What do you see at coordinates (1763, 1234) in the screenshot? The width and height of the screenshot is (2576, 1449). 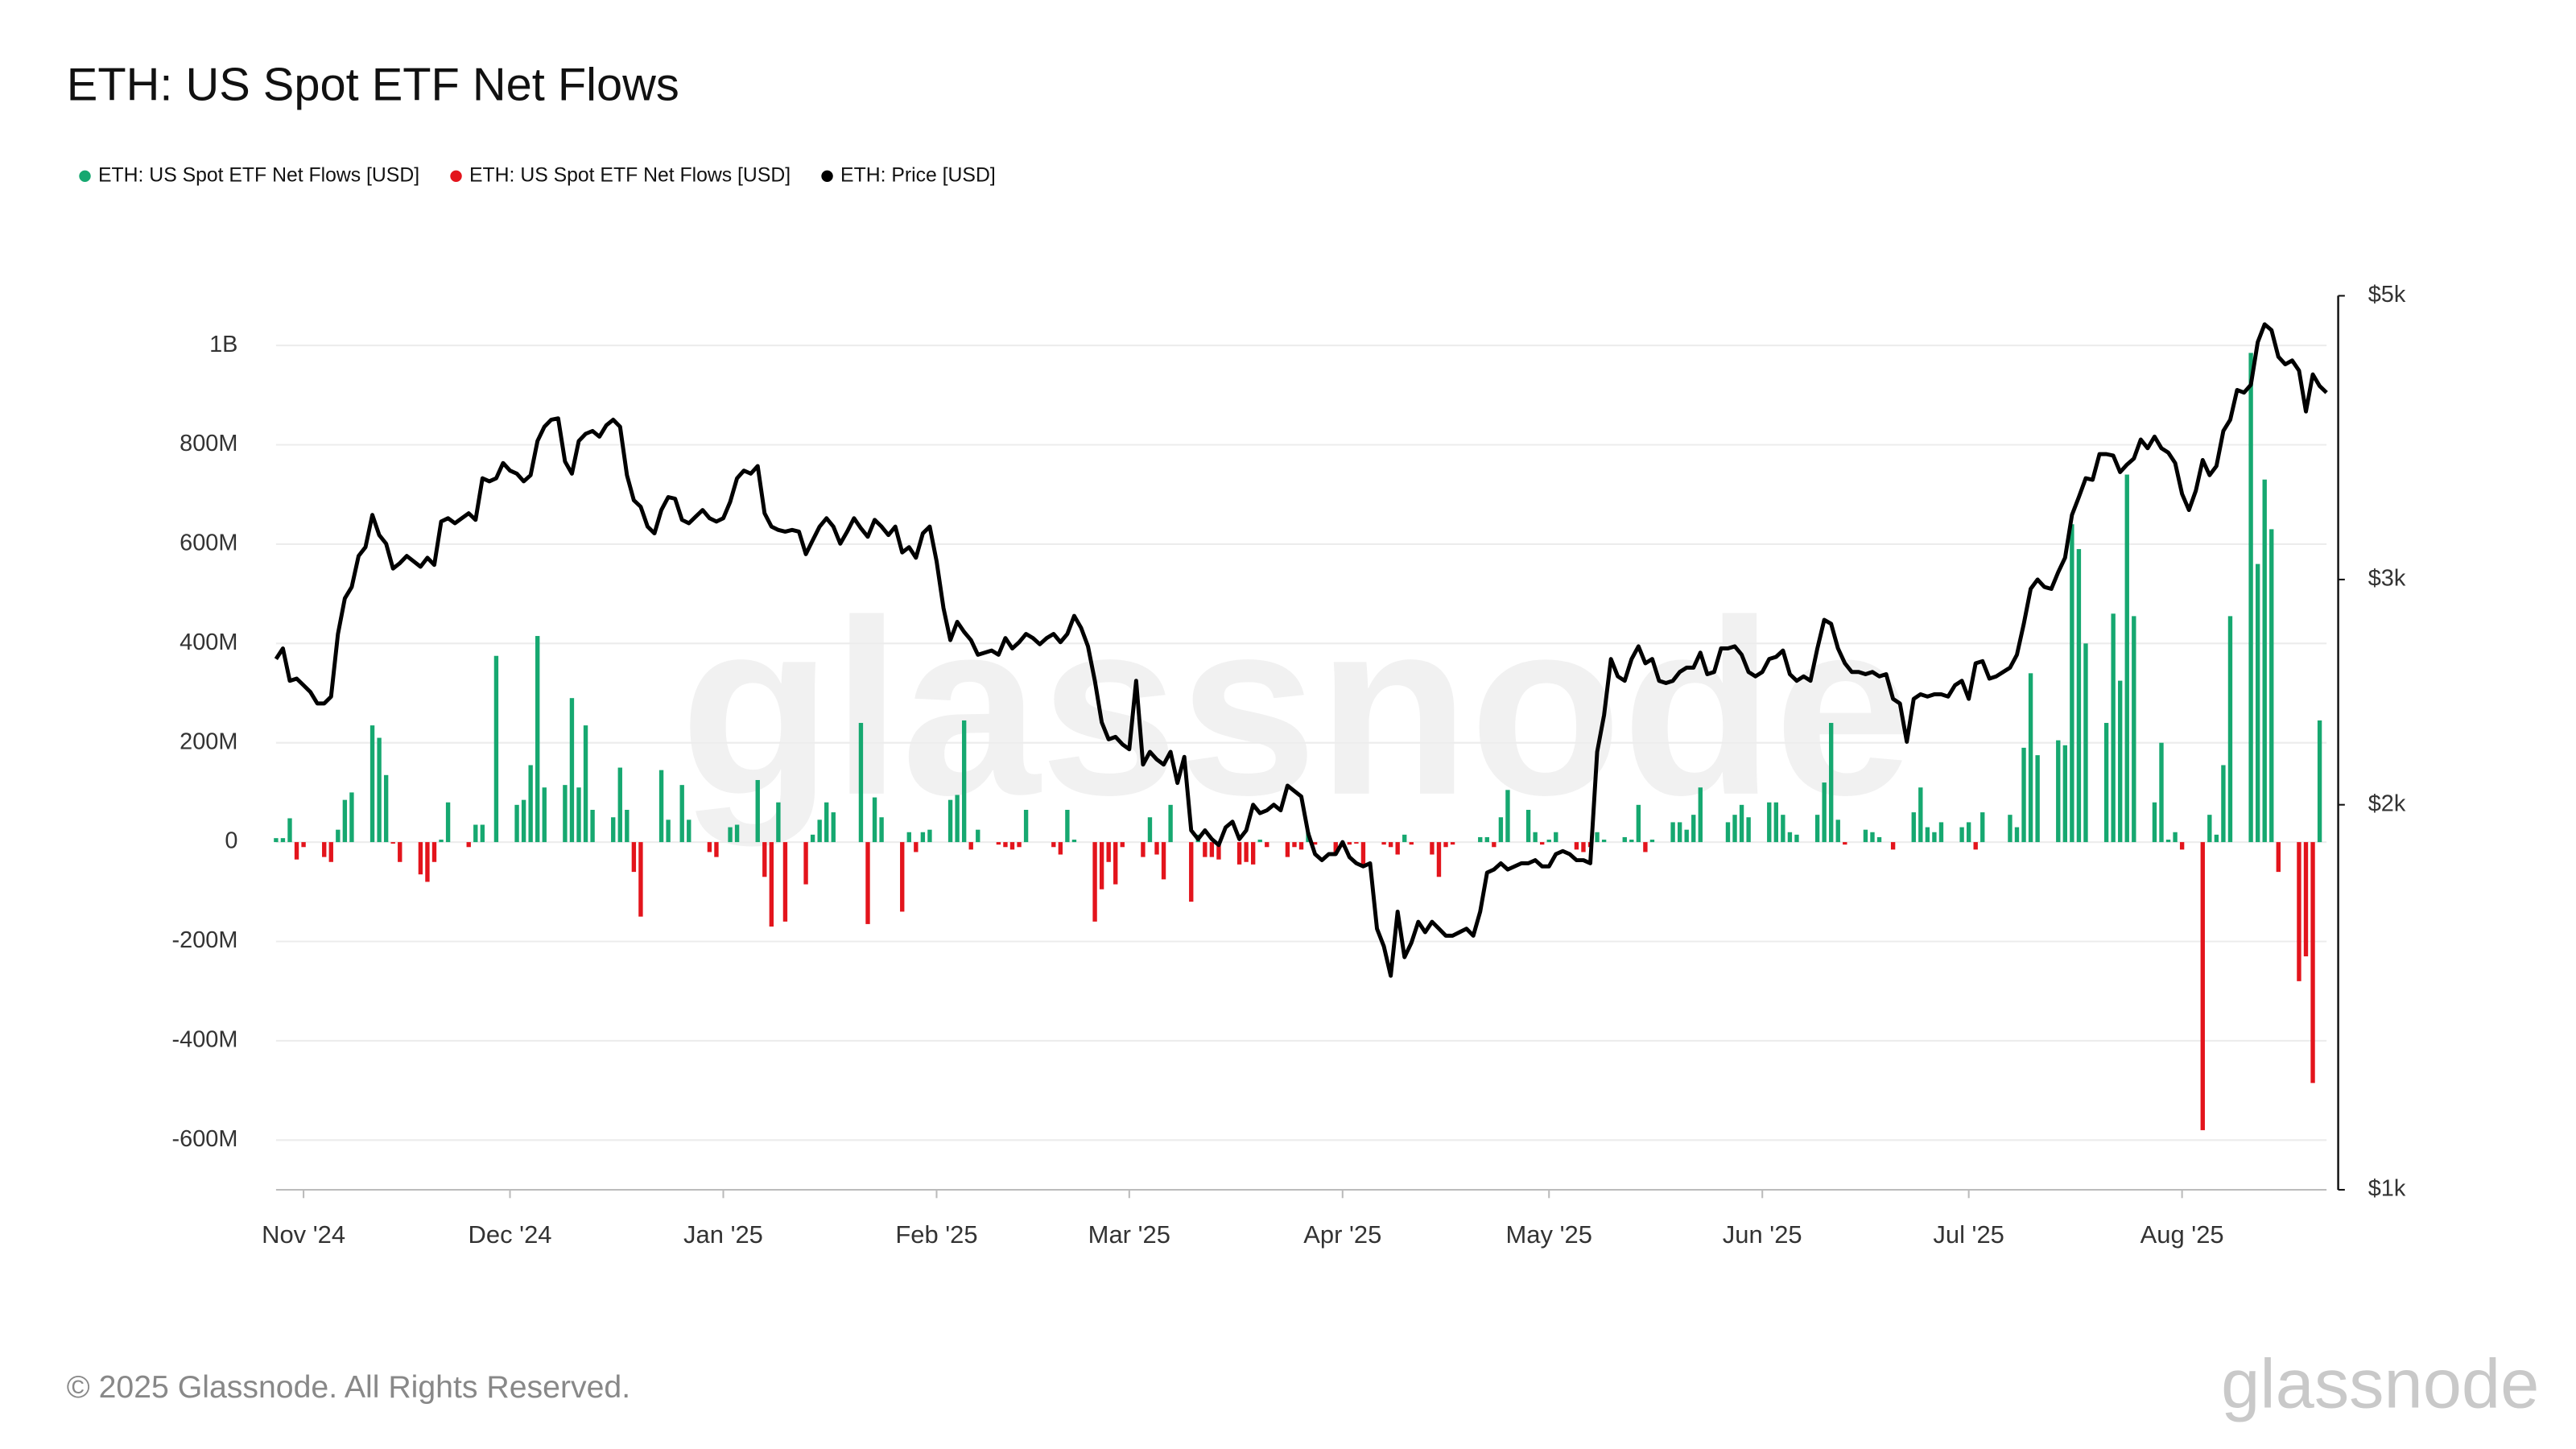 I see `x-tick-label: Jun '25` at bounding box center [1763, 1234].